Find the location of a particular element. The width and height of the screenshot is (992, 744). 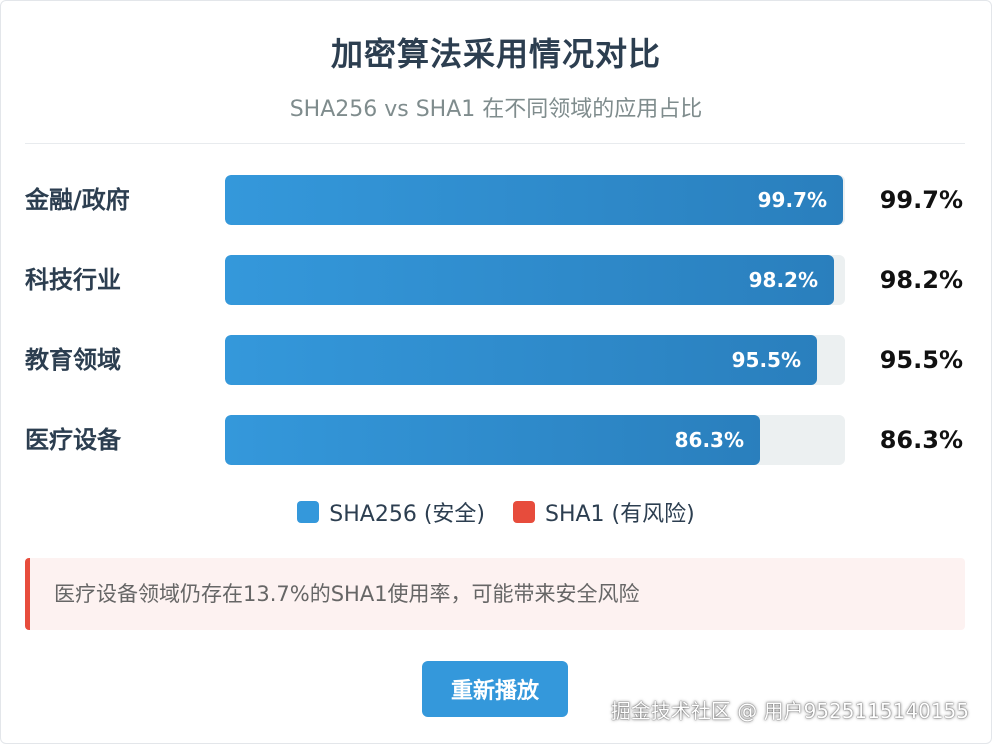

row-value-label: 99.7% is located at coordinates (921, 200).